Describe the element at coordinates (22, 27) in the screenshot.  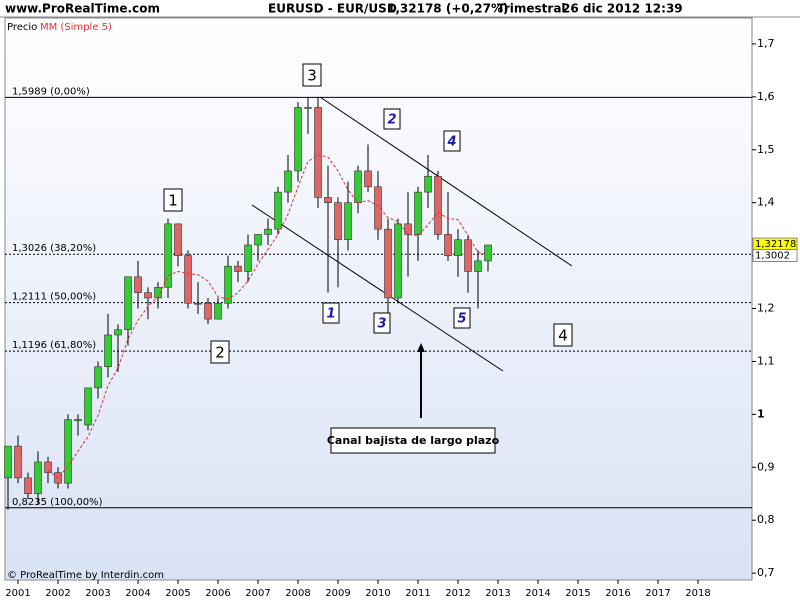
I see `legend-price: Precio` at that location.